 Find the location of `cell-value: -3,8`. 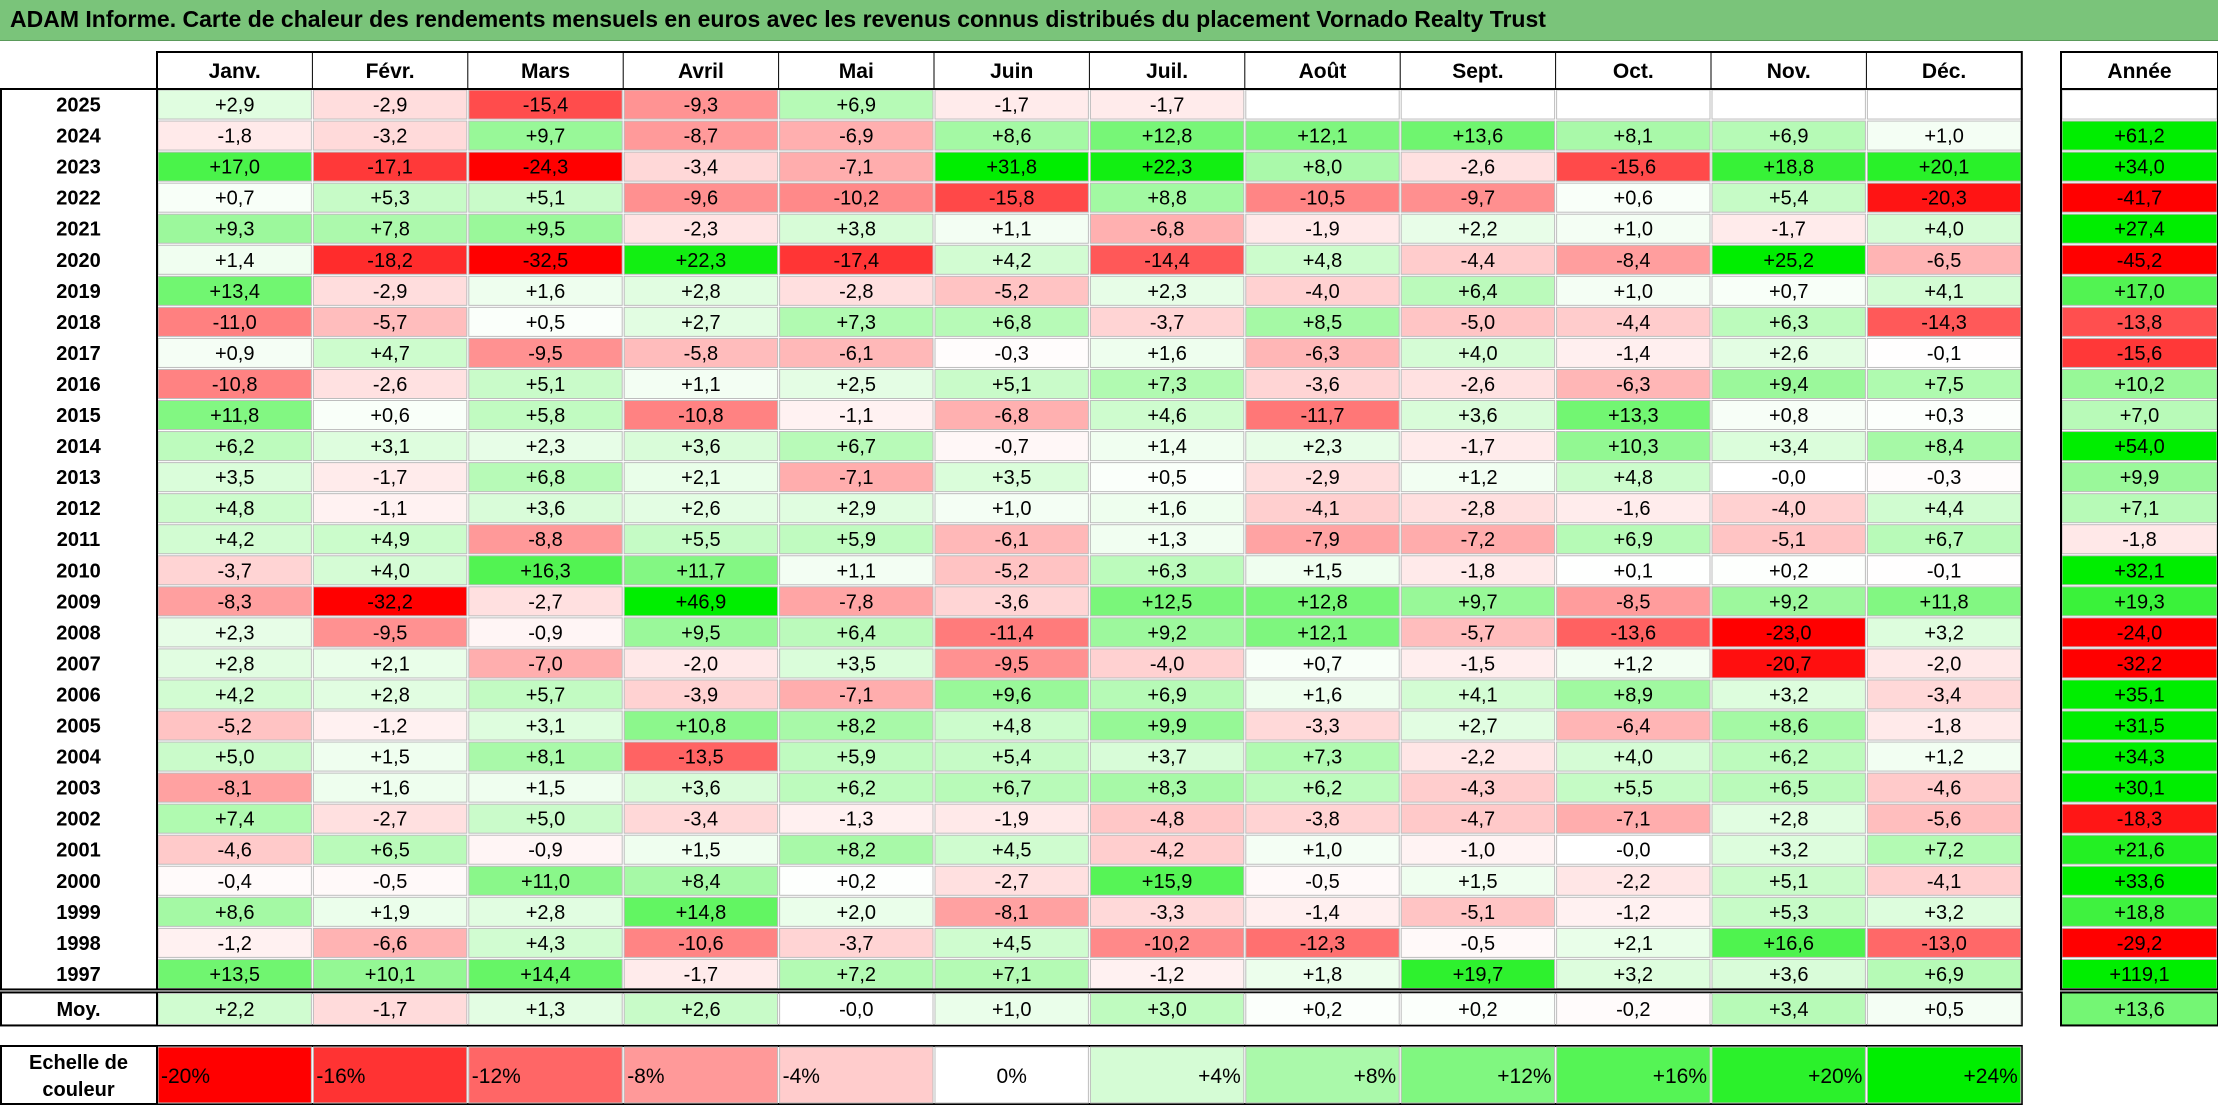

cell-value: -3,8 is located at coordinates (1322, 820).